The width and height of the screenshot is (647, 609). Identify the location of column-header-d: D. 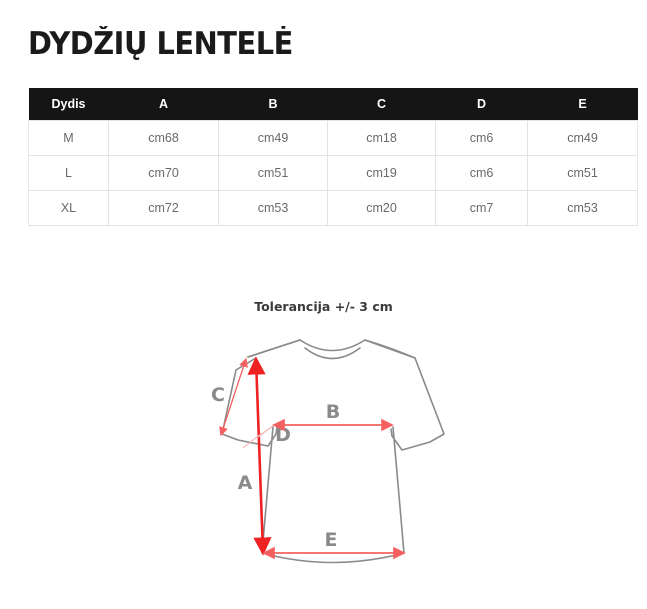
(481, 104).